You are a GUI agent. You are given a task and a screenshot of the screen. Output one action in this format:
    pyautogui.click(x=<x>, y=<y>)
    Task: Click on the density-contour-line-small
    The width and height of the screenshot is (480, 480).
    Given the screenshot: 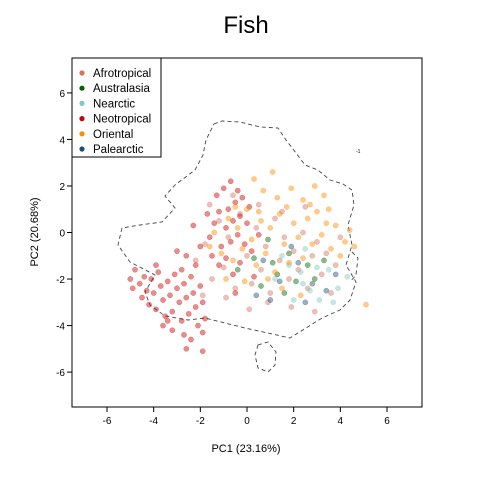 What is the action you would take?
    pyautogui.click(x=265, y=357)
    